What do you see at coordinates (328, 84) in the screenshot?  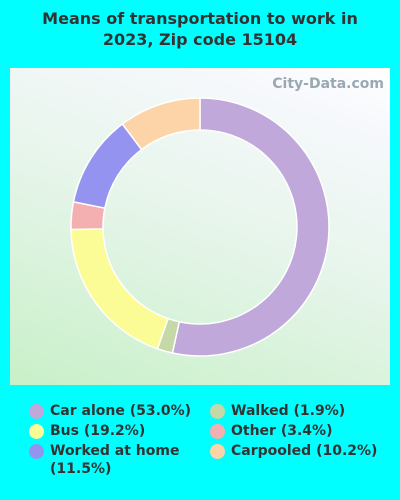 I see `watermark: City-Data.com` at bounding box center [328, 84].